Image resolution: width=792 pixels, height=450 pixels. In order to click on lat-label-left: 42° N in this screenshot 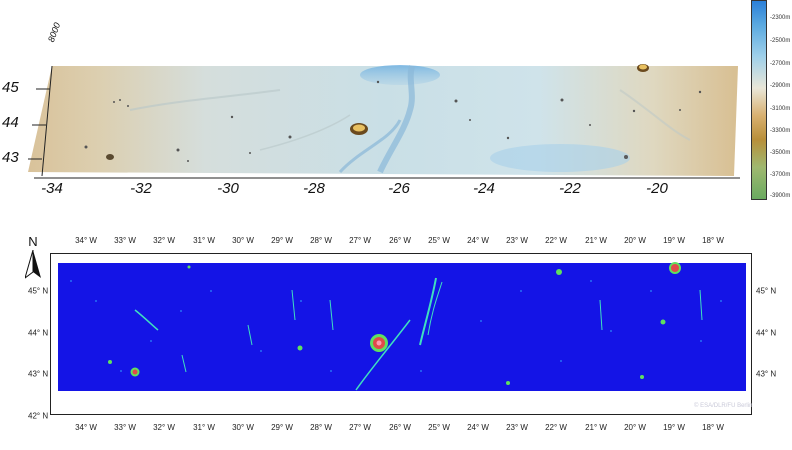, I will do `click(38, 416)`.